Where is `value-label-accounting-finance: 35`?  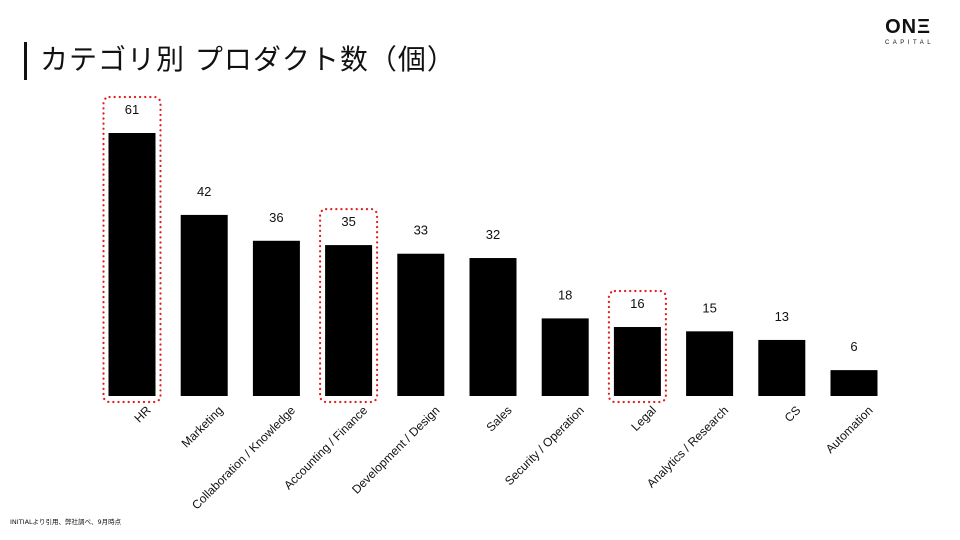
value-label-accounting-finance: 35 is located at coordinates (348, 221).